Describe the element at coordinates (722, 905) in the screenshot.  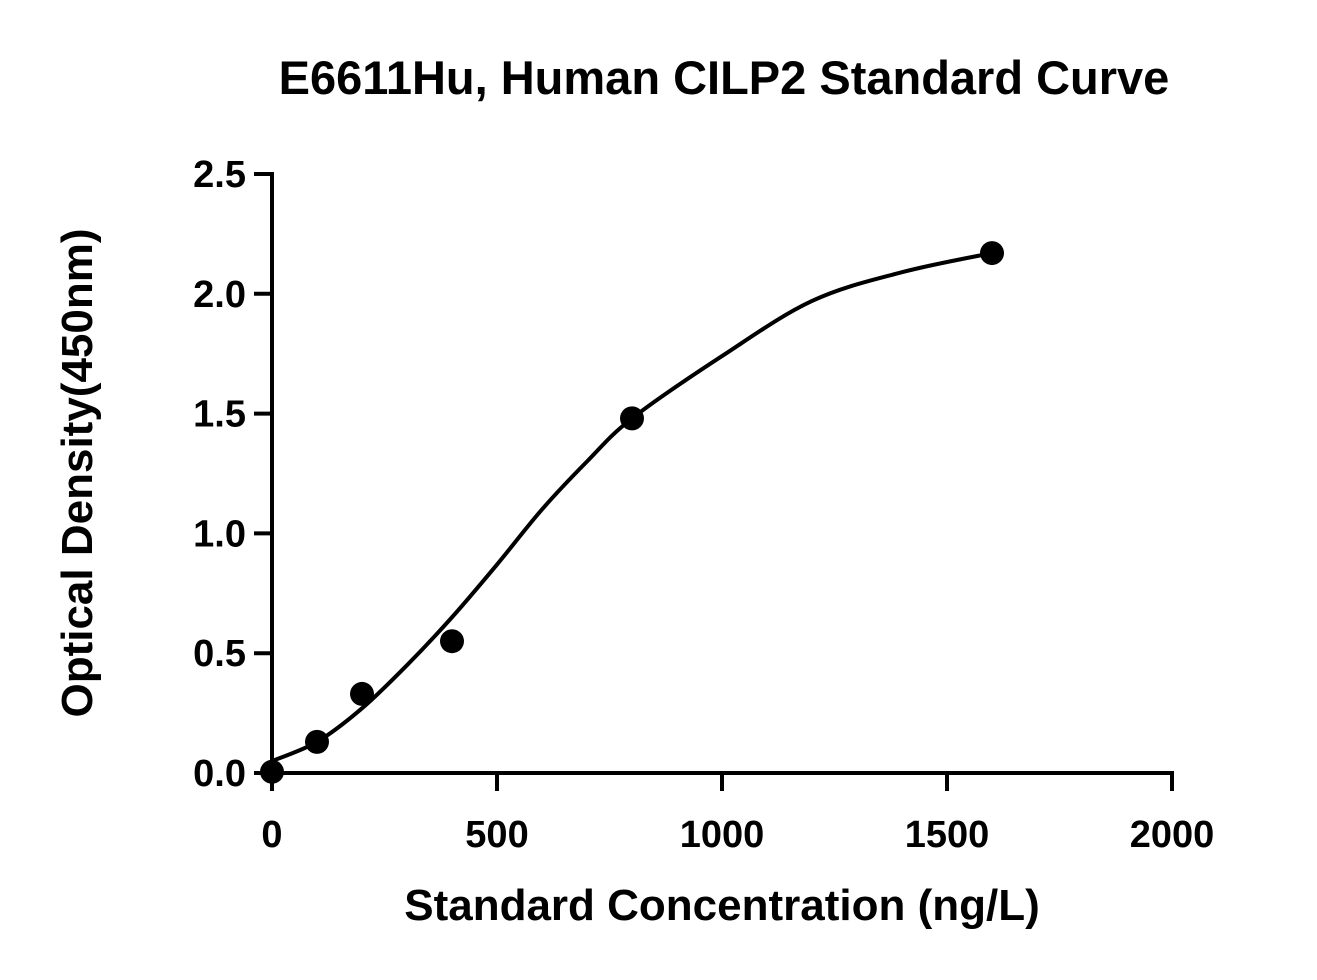
I see `x-axis-label: Standard Concentration (ng/L)` at that location.